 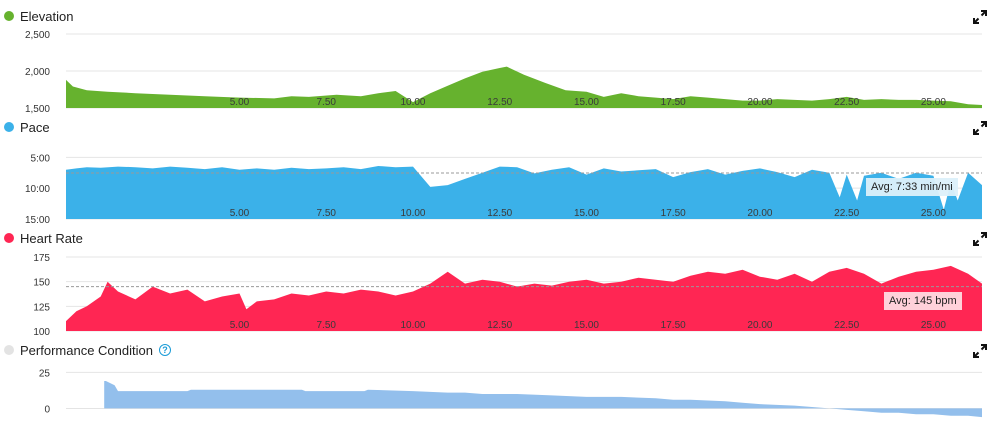 I want to click on pace-title: Pace, so click(x=35, y=127).